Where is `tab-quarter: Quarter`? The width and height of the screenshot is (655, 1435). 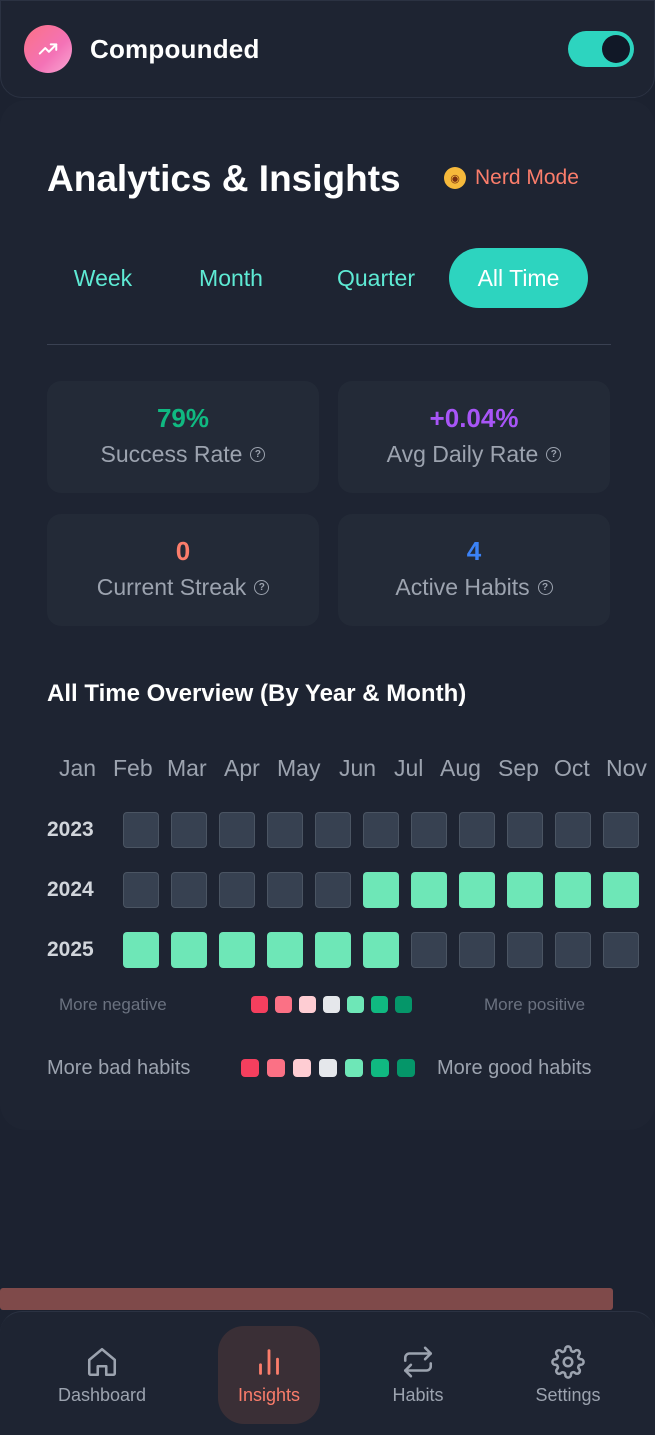 tab-quarter: Quarter is located at coordinates (376, 277).